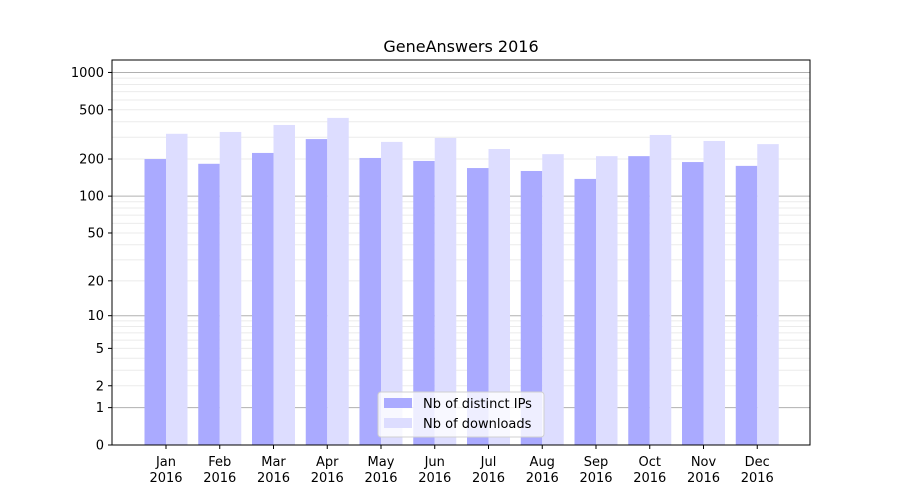 The image size is (900, 504). Describe the element at coordinates (219, 462) in the screenshot. I see `x-tick-label: Feb` at that location.